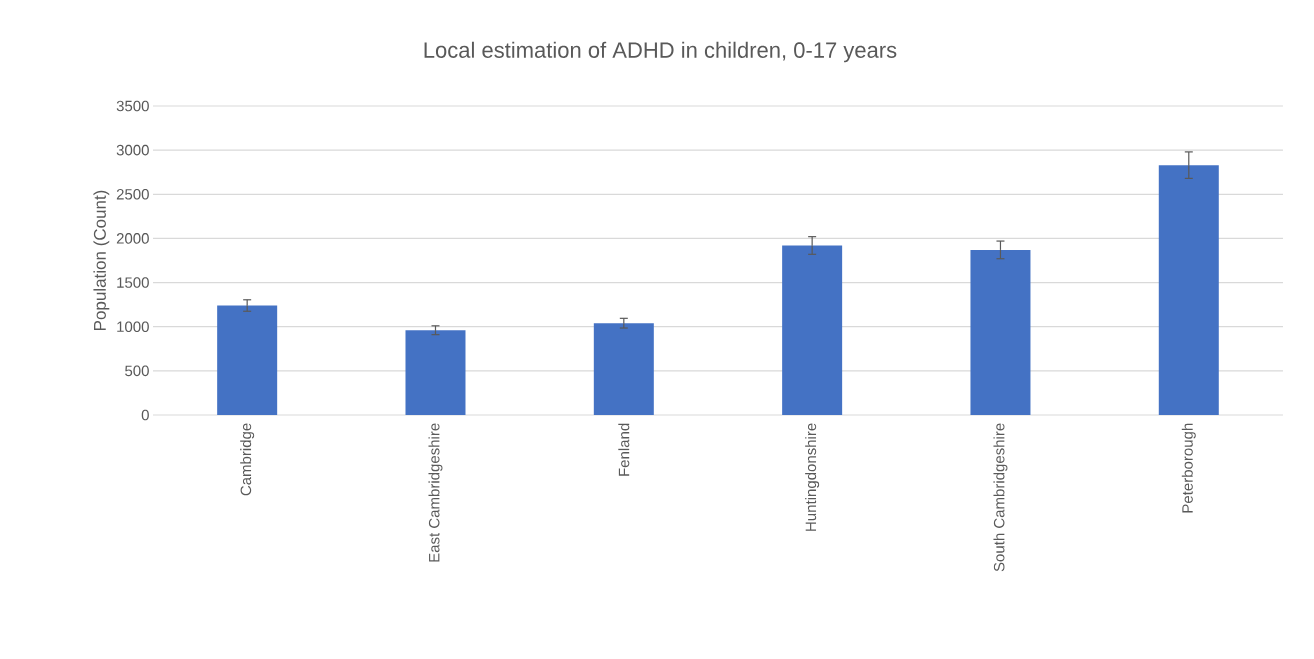  What do you see at coordinates (145, 415) in the screenshot?
I see `y-tick-label: 0` at bounding box center [145, 415].